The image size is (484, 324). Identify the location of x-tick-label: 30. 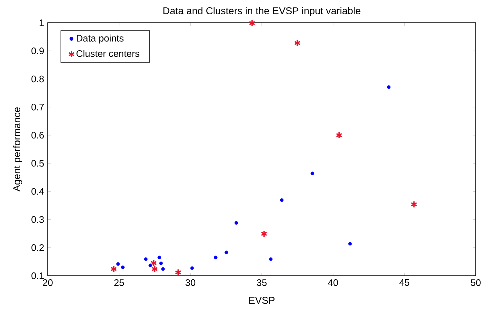
(191, 283).